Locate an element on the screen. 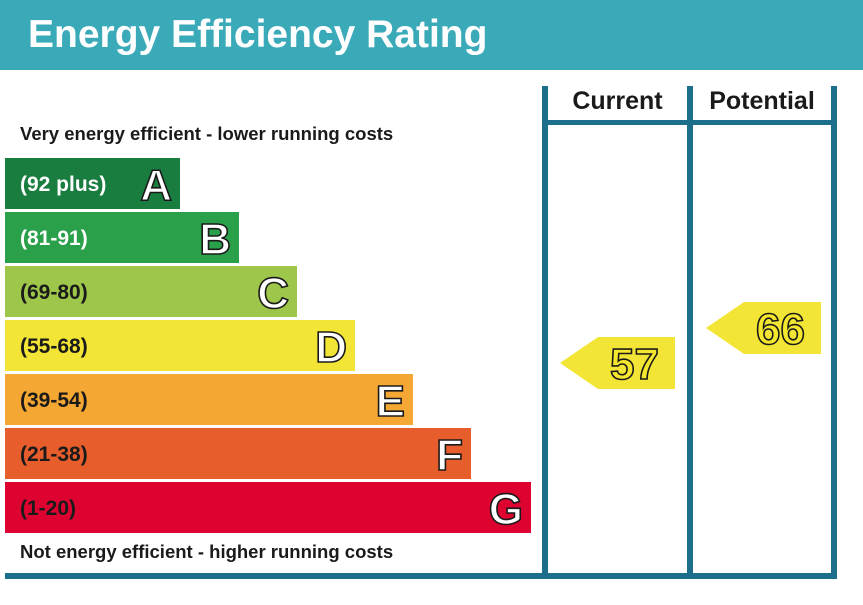  header-bar: Energy Efficiency Rating is located at coordinates (431, 35).